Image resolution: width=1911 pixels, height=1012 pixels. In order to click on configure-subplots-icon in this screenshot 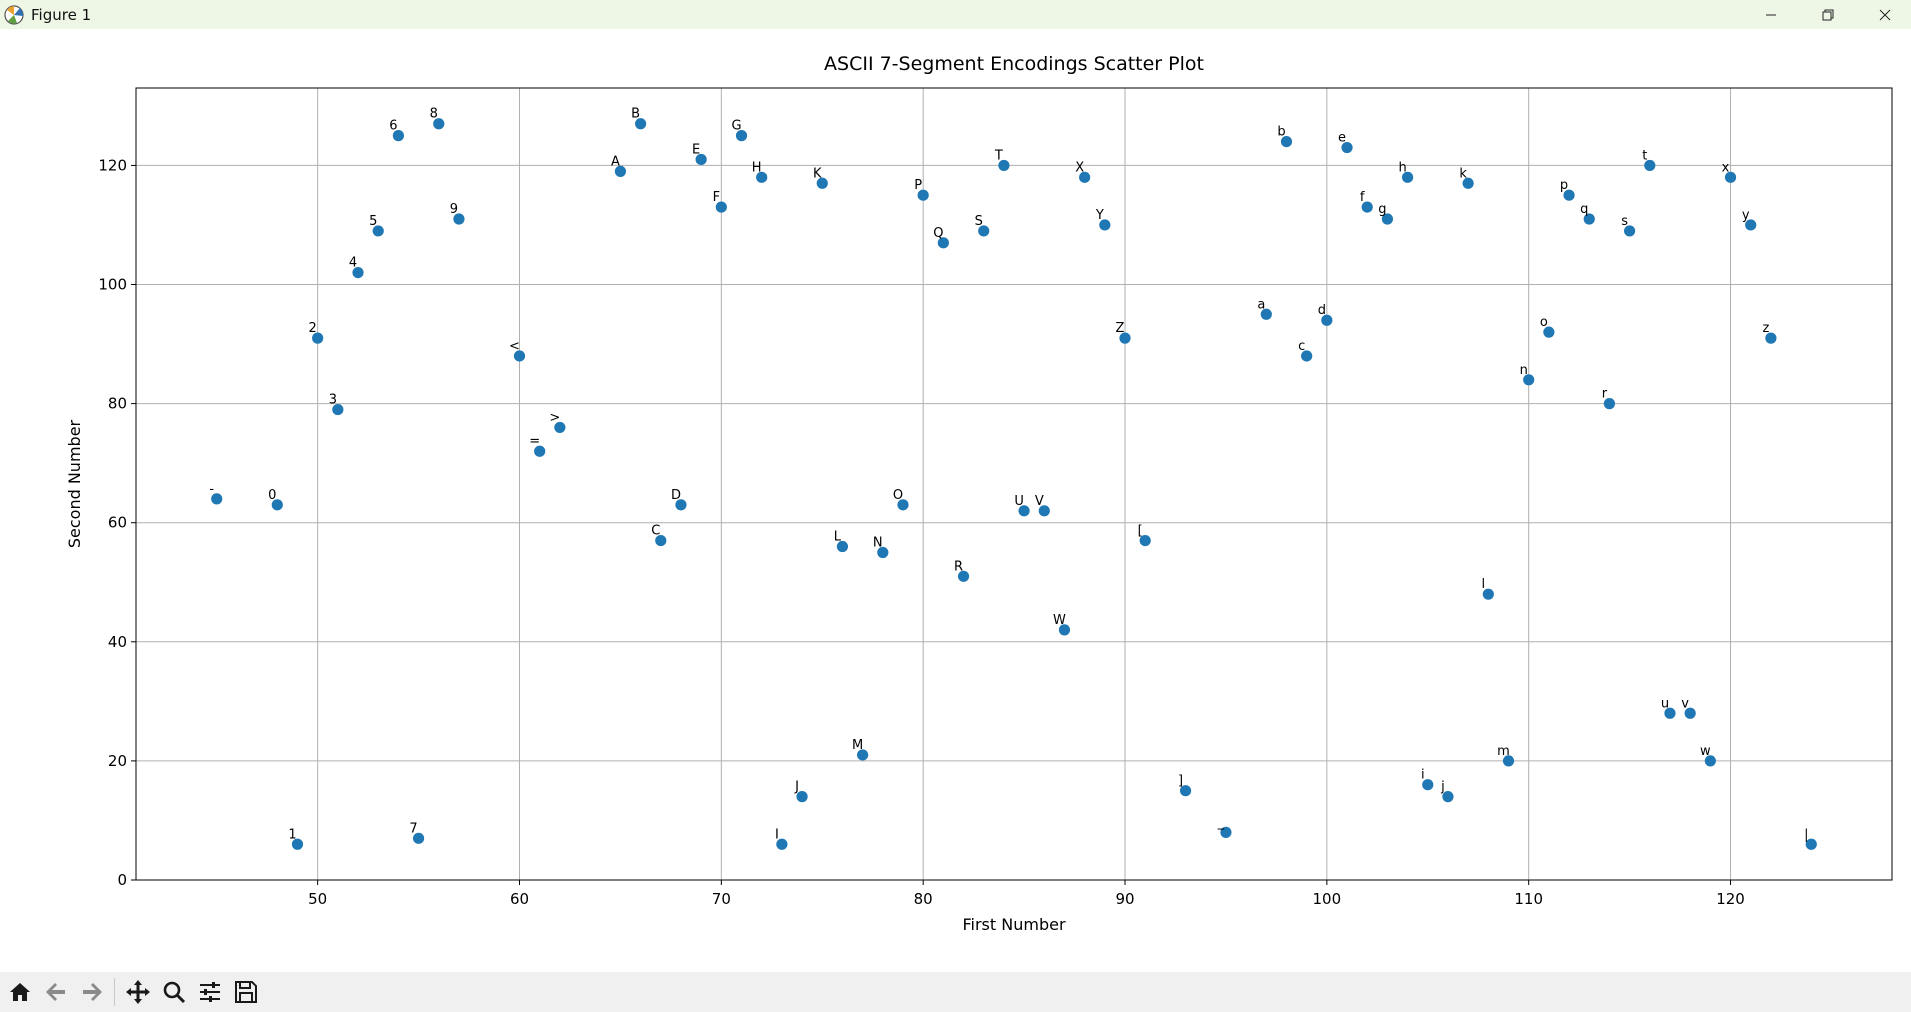, I will do `click(210, 992)`.